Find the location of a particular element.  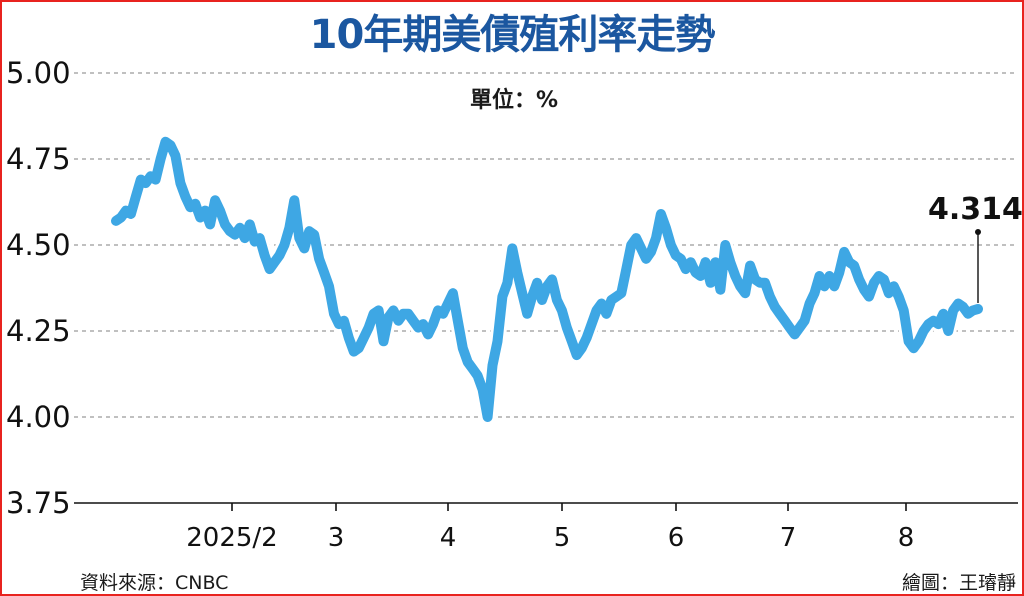

credit-note: 繪圖：王璿靜 is located at coordinates (958, 583).